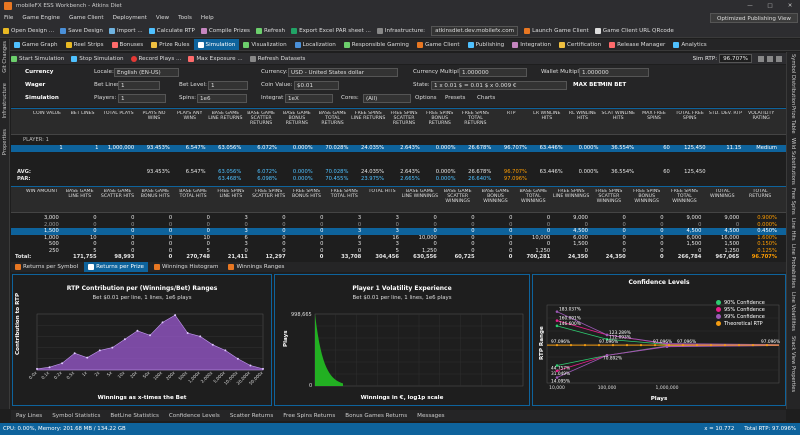 The width and height of the screenshot is (800, 435). Describe the element at coordinates (398, 225) in the screenshot. I see `table-row: 2,000 0 0 0 0 0 0 0 0 0 0 0 0 0 0 0 0 0 0 0.000%` at that location.